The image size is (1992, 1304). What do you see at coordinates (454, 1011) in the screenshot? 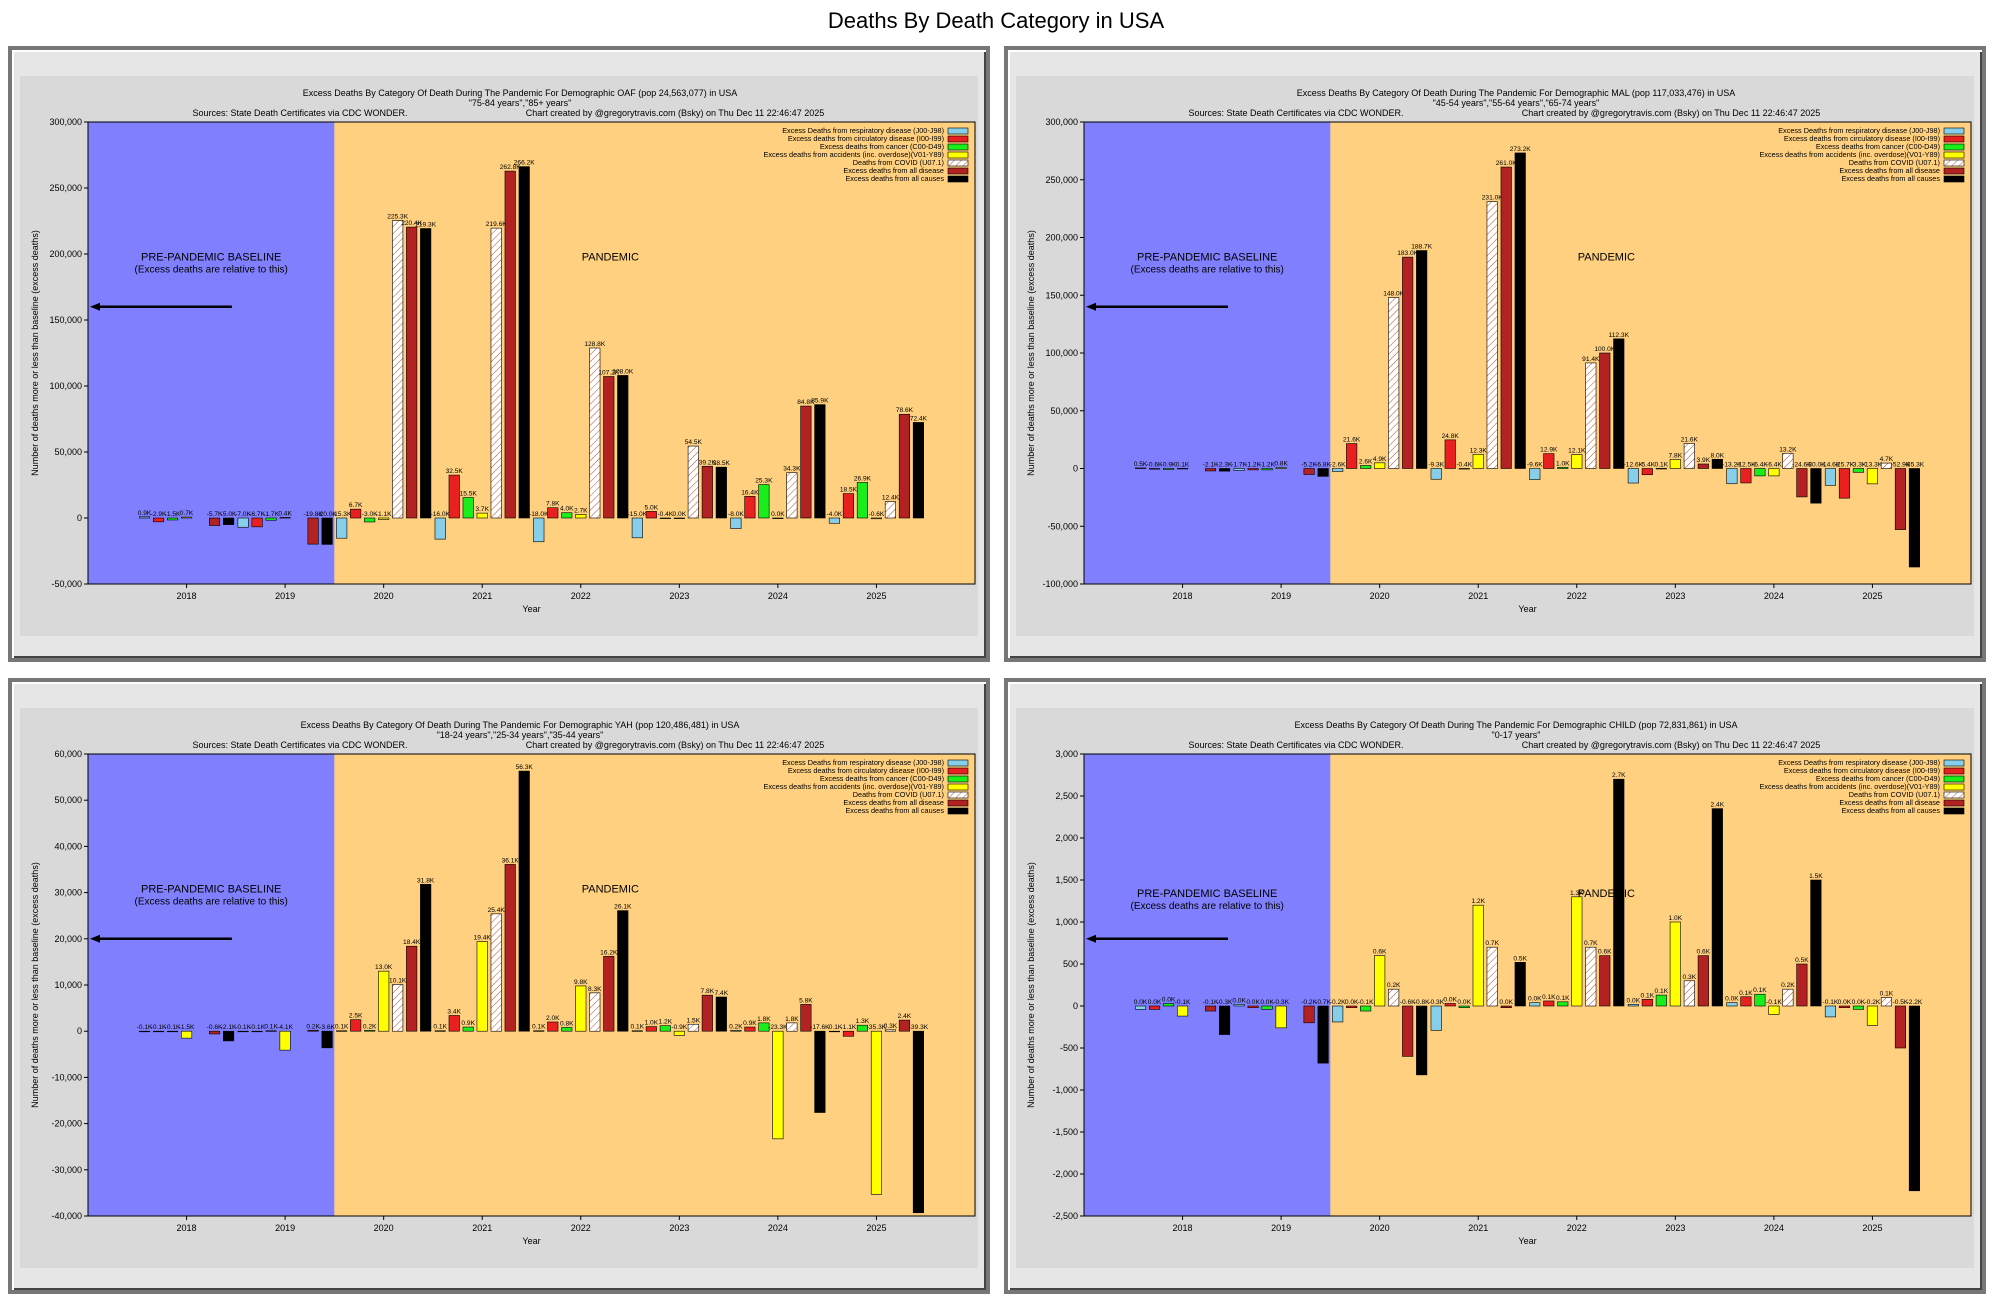
I see `bar-value-label: 3.4K` at bounding box center [454, 1011].